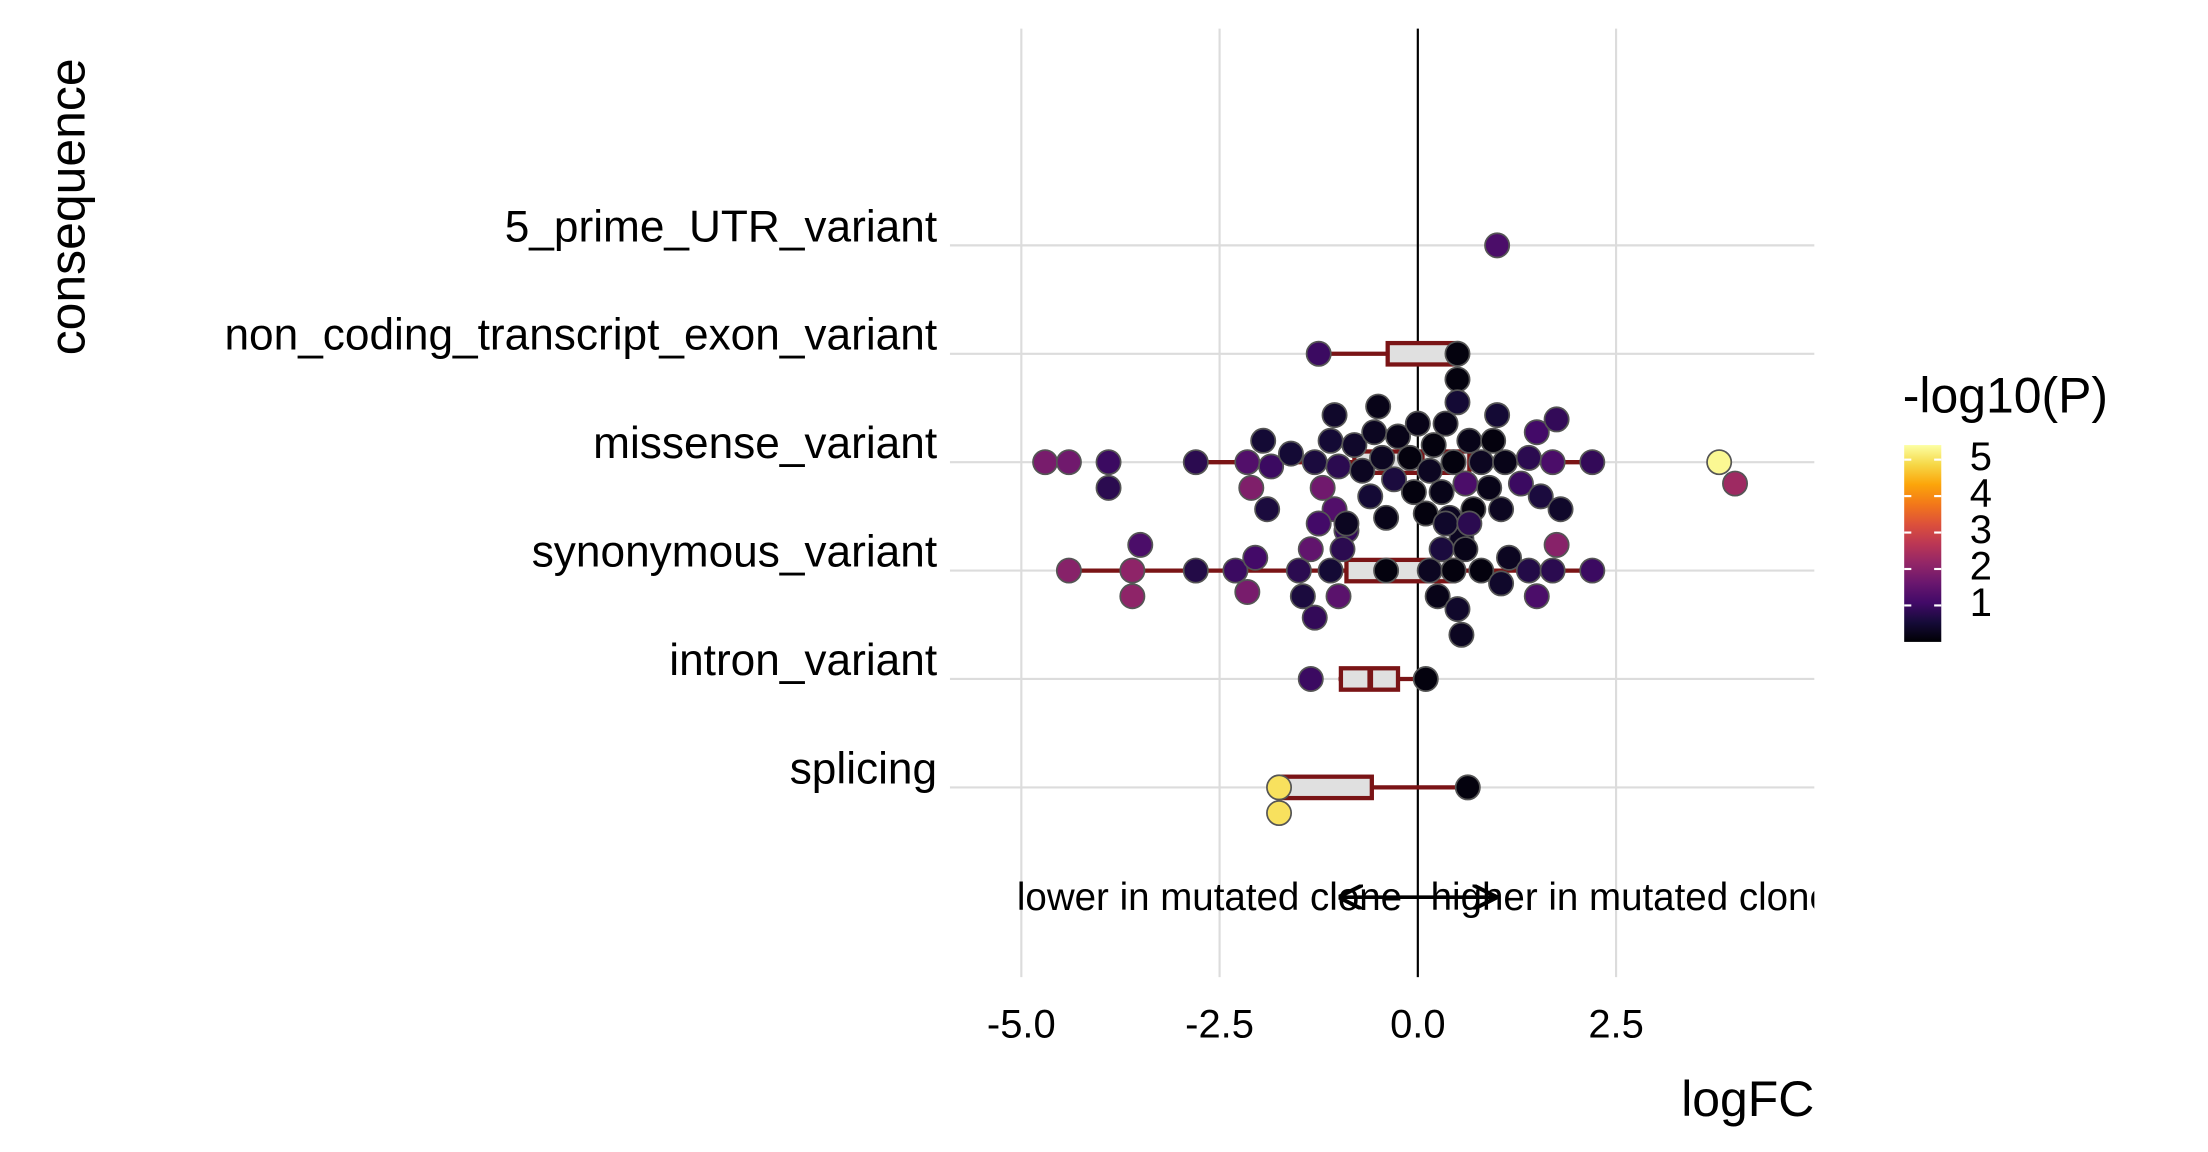  I want to click on y-tick-label: non_coding_transcript_exon_variant, so click(580, 335).